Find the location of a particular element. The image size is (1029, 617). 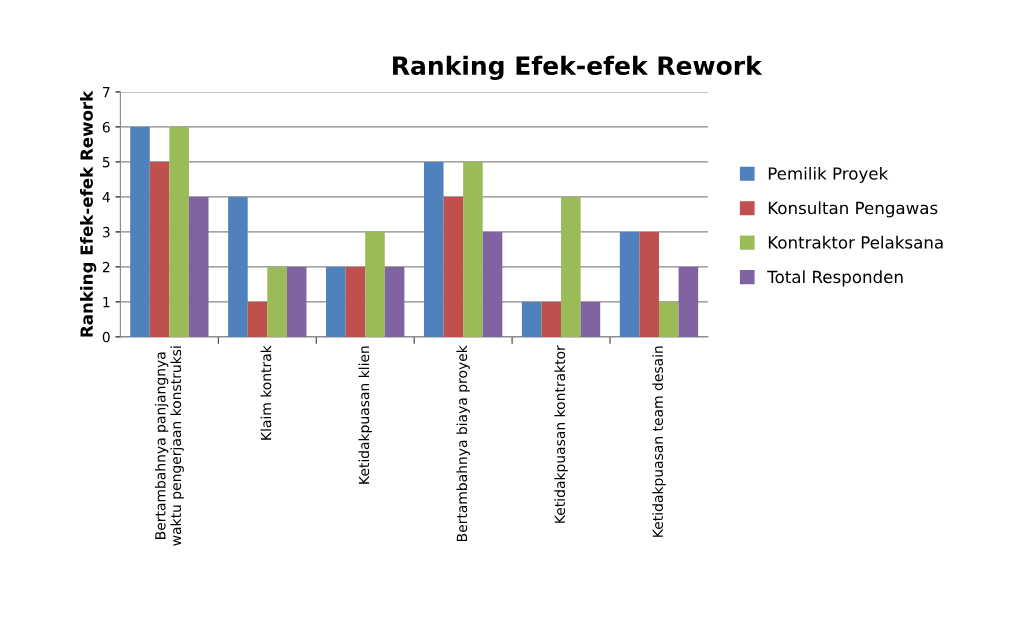

x-tick-label: Klaim kontrak is located at coordinates (266, 392).